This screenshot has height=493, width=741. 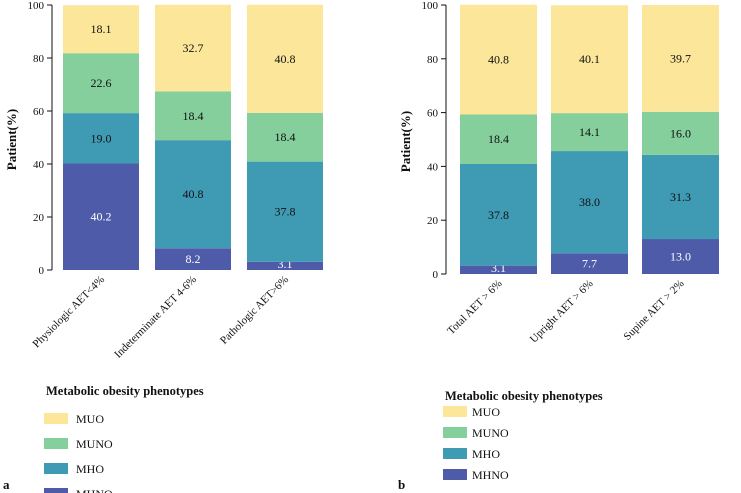 What do you see at coordinates (155, 317) in the screenshot?
I see `x-tick-label: Indeterminate AET 4-6%` at bounding box center [155, 317].